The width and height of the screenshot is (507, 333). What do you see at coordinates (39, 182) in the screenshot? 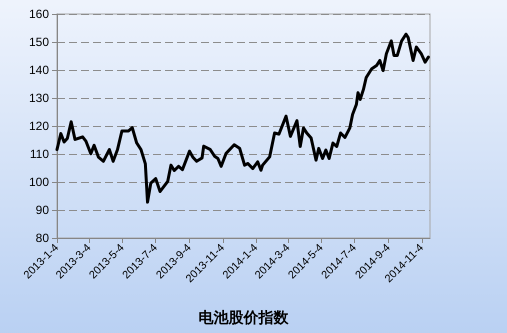
I see `y-tick-label: 100` at bounding box center [39, 182].